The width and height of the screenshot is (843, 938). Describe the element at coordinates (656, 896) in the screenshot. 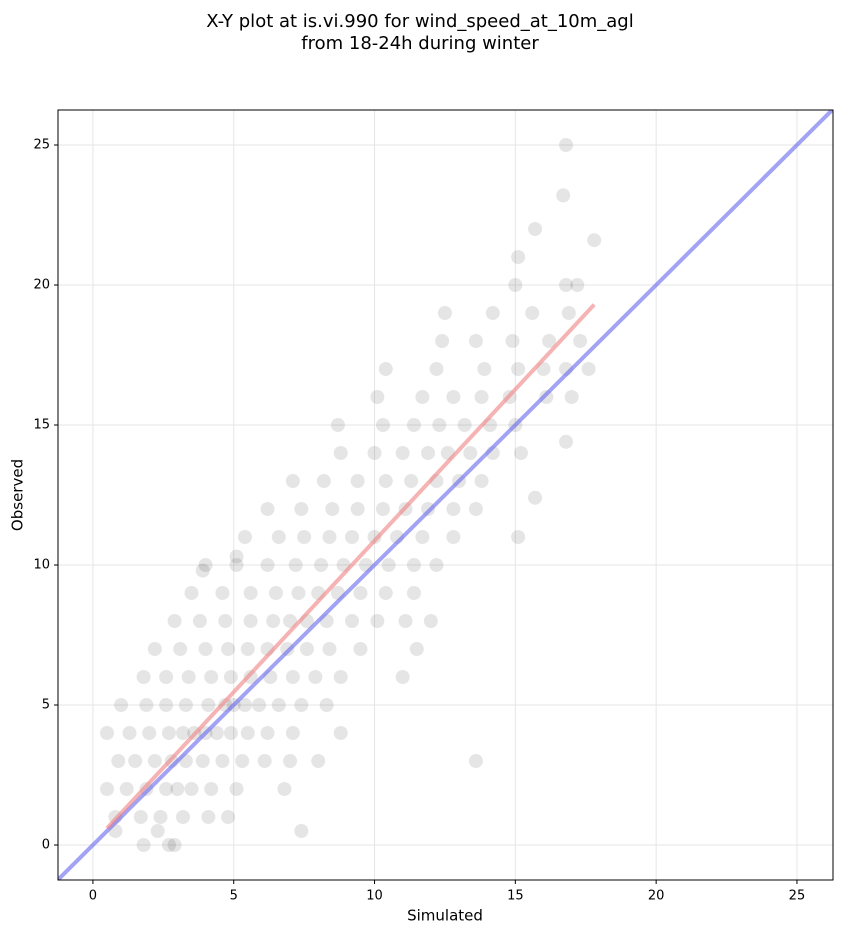

I see `x-tick-label: 20` at that location.